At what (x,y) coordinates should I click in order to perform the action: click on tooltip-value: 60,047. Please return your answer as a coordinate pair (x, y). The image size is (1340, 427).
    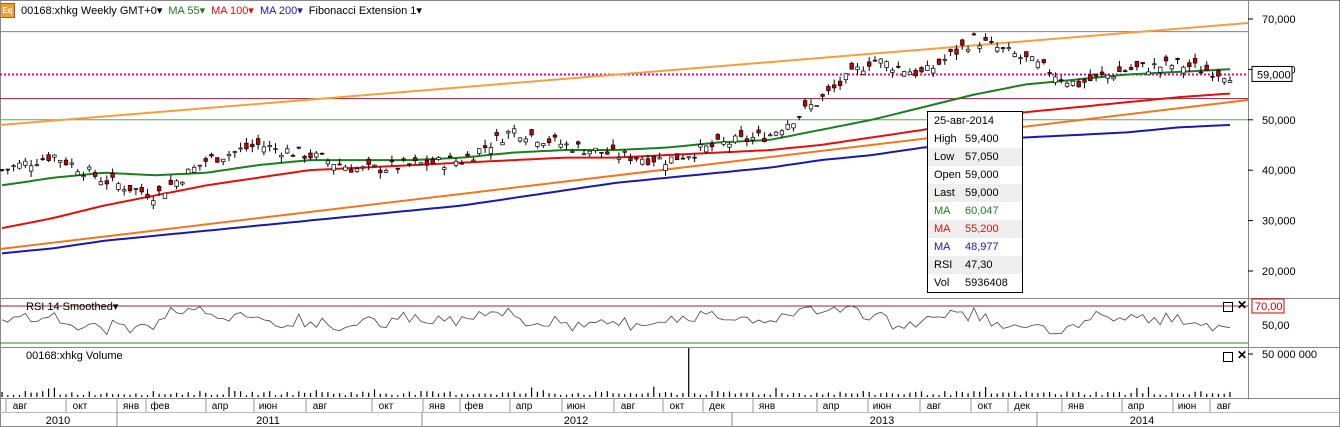
    Looking at the image, I should click on (982, 211).